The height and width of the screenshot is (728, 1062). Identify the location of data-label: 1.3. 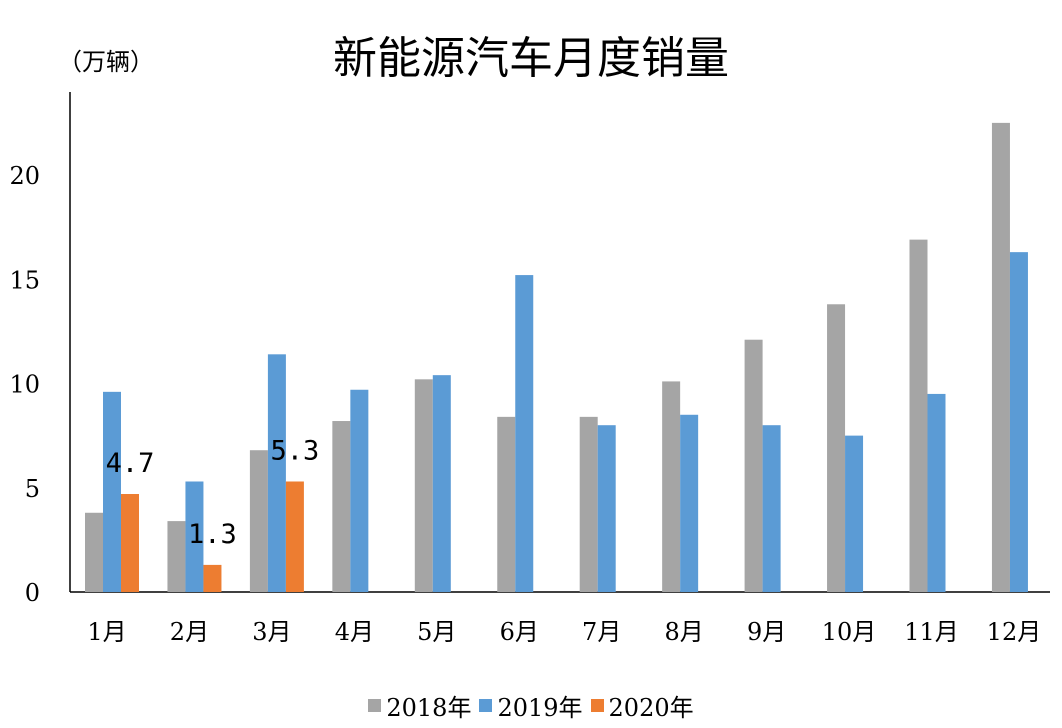
(212, 534).